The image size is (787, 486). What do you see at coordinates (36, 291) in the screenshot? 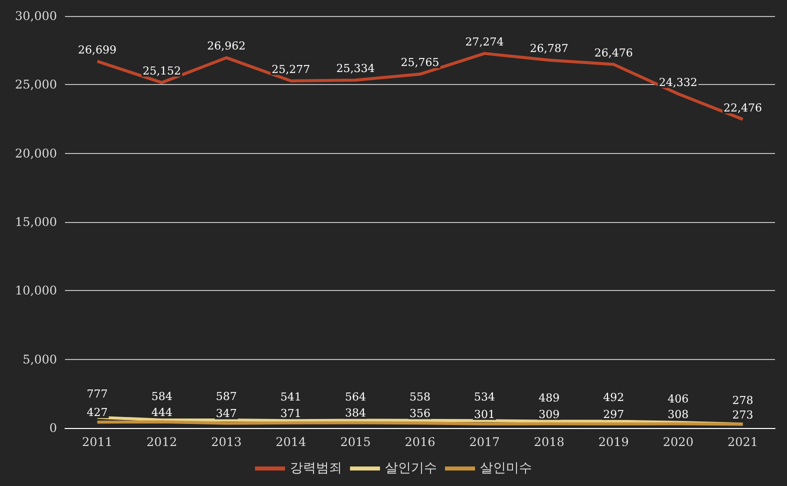
I see `y-tick-label: 10,000` at bounding box center [36, 291].